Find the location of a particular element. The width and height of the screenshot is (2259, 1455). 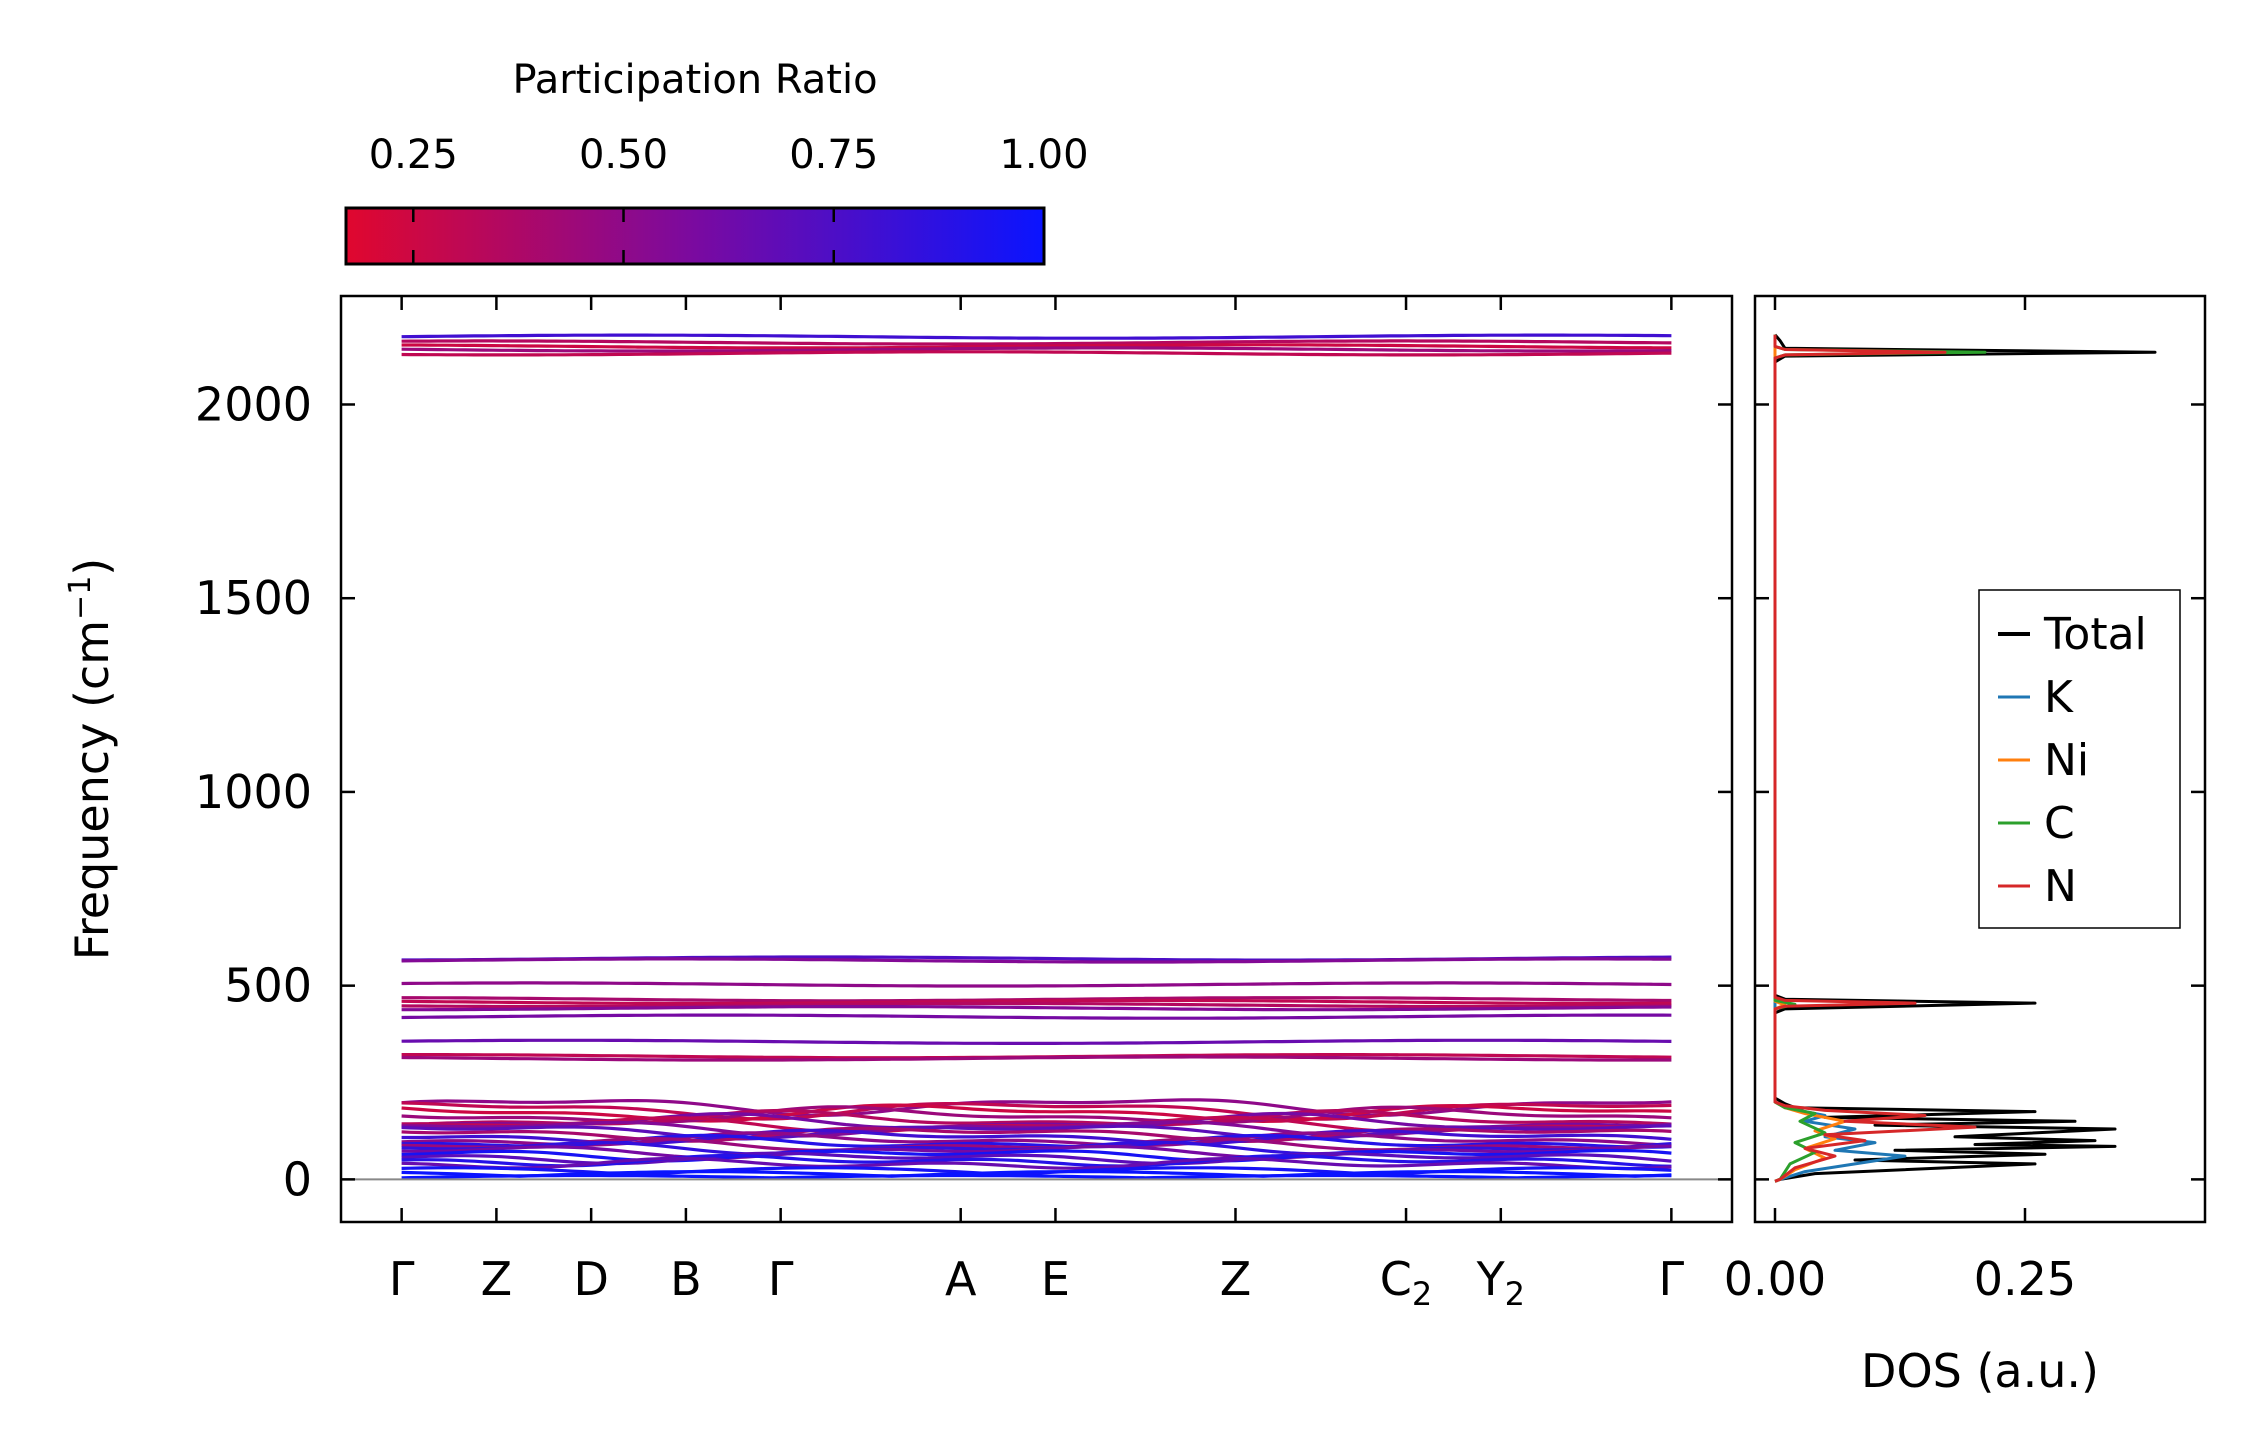

y-tick-label: 1000 is located at coordinates (253, 792).